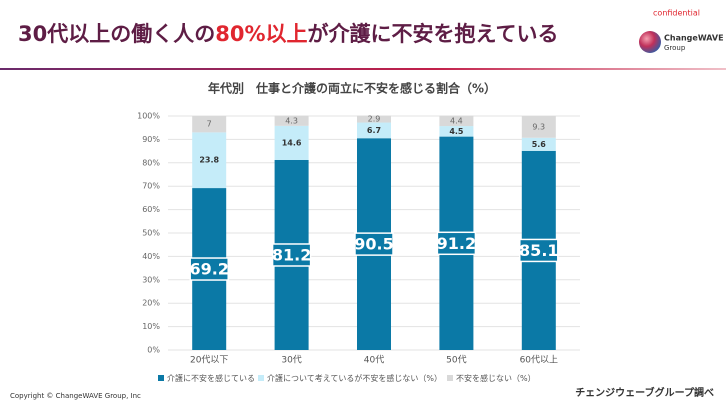  I want to click on header-rule, so click(363, 69).